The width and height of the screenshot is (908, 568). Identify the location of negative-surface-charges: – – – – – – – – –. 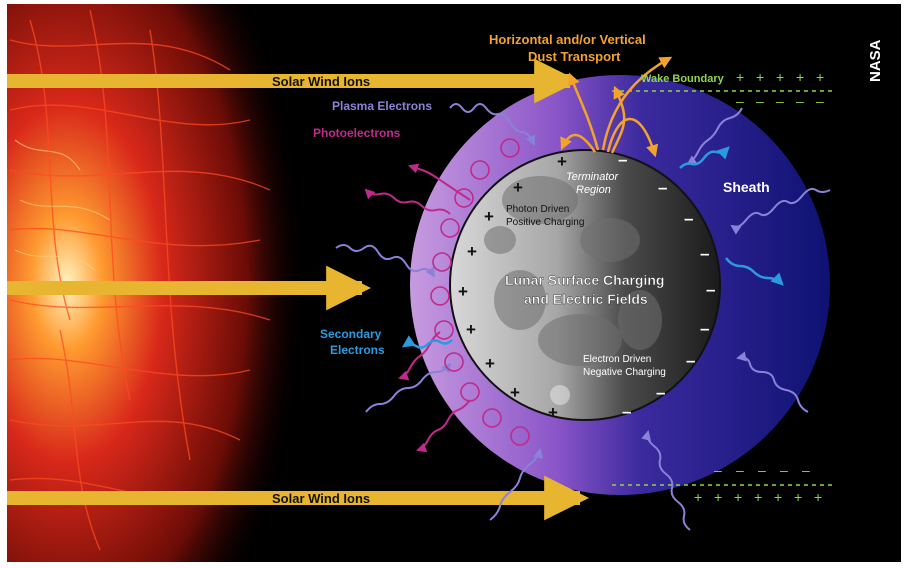
(666, 285).